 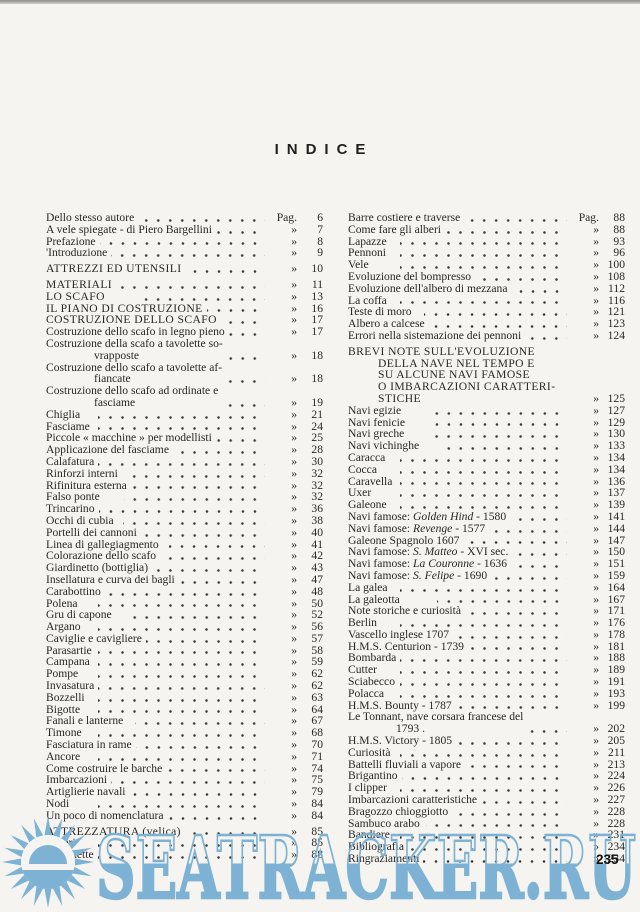 What do you see at coordinates (184, 639) in the screenshot?
I see `index-entry: Caviglie e cavigliere » 57` at bounding box center [184, 639].